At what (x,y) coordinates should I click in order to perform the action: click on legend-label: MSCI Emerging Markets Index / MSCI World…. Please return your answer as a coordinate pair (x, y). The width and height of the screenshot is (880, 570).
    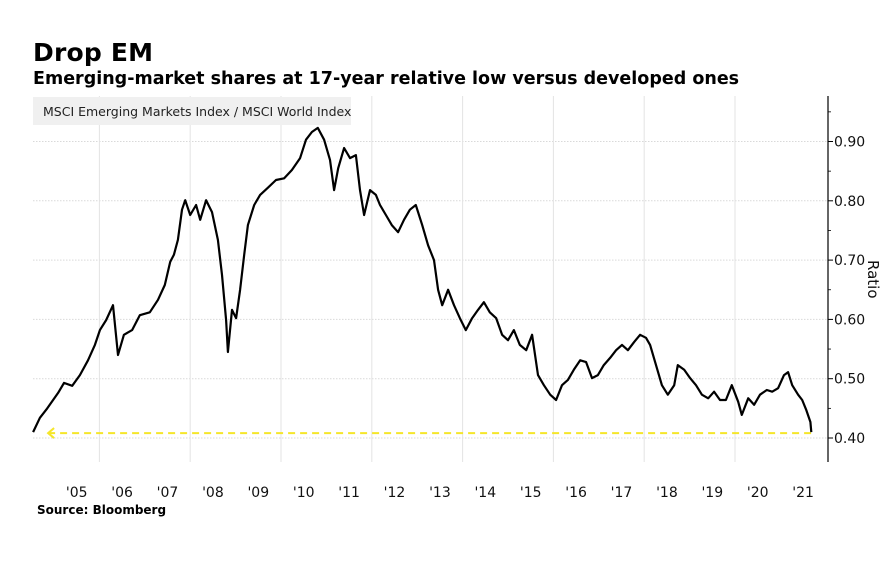
    Looking at the image, I should click on (197, 111).